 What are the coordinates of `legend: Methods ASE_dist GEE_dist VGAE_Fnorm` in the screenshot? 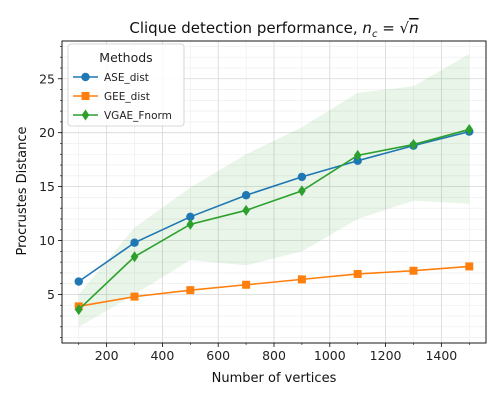 It's located at (126, 85).